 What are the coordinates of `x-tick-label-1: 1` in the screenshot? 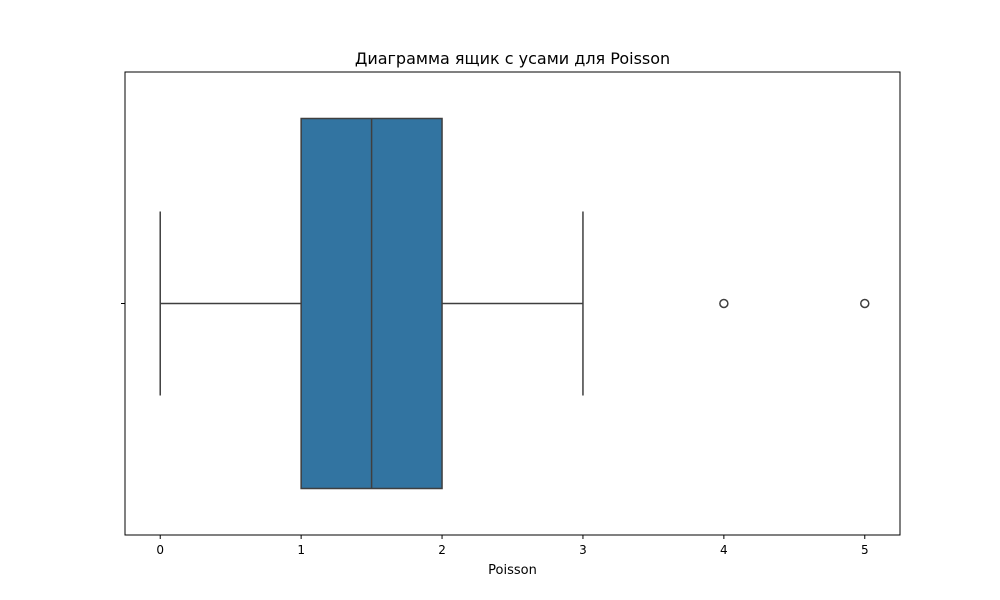 It's located at (301, 550).